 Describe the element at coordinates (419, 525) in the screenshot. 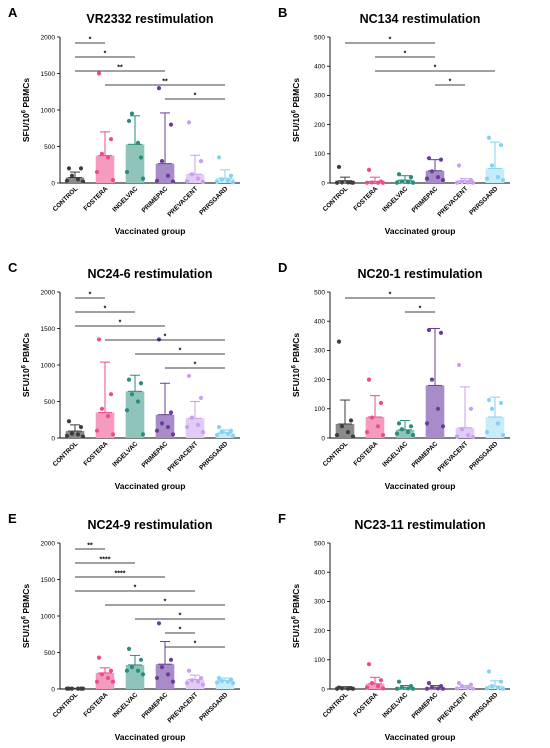

I see `panel-title: NC23-11 restimulation` at that location.